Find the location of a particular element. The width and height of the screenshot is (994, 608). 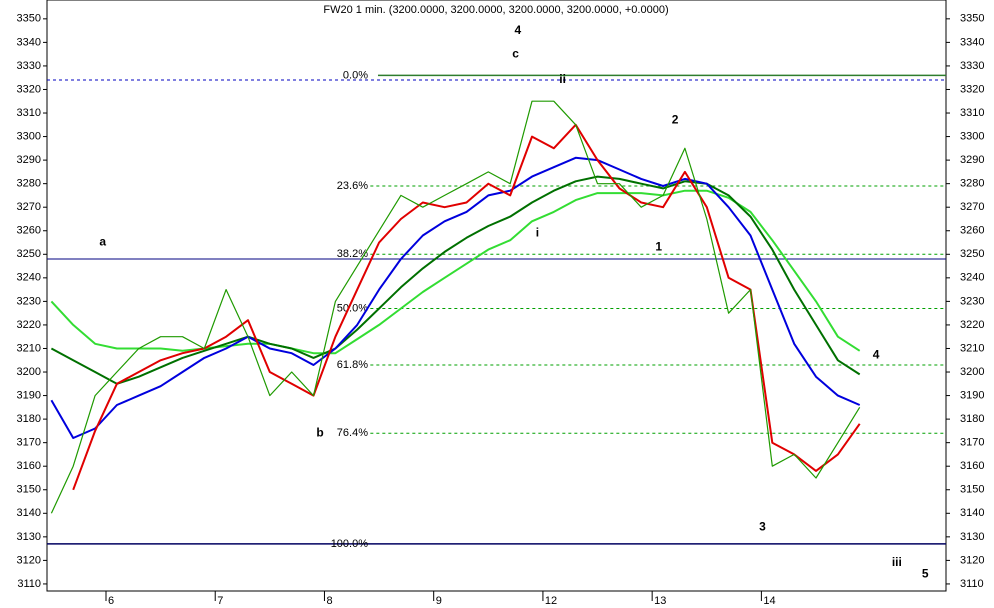

y-tick-label-right: 3110 is located at coordinates (972, 584).